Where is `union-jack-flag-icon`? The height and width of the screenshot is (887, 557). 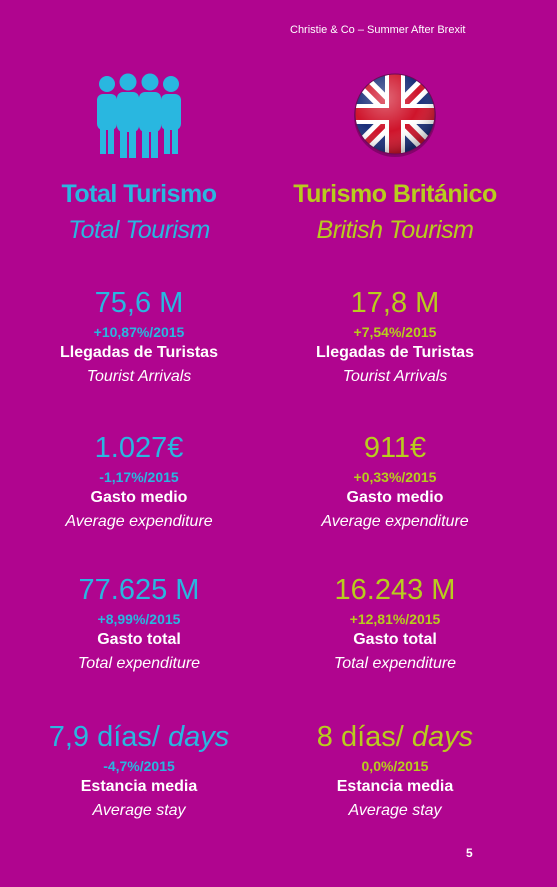 union-jack-flag-icon is located at coordinates (395, 116).